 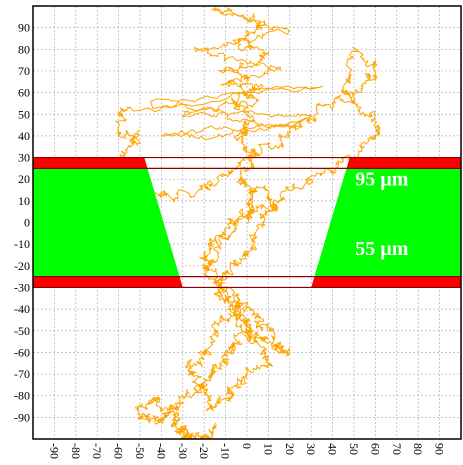 I want to click on x-tick-label: 0, so click(x=247, y=446).